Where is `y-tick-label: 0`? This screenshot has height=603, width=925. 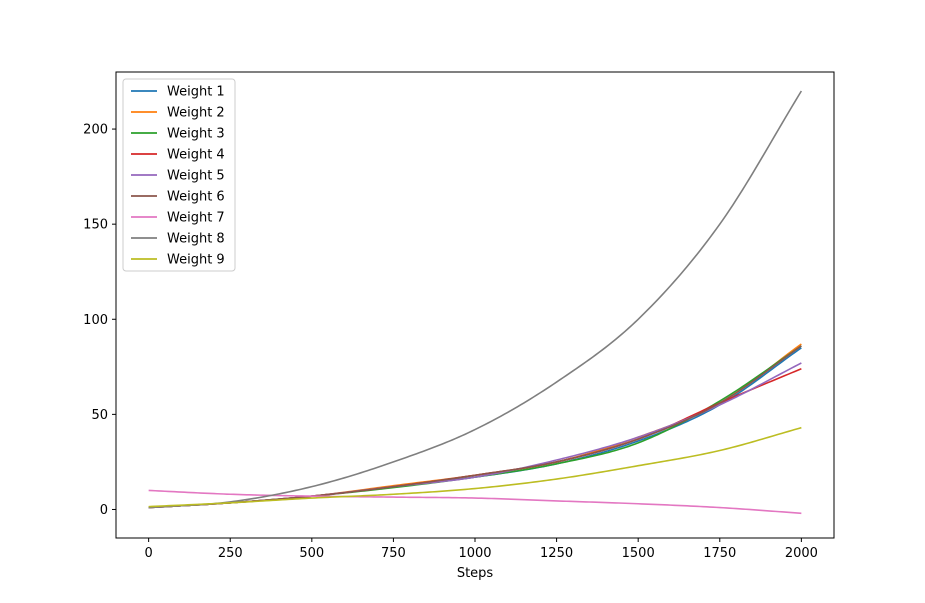 y-tick-label: 0 is located at coordinates (104, 510).